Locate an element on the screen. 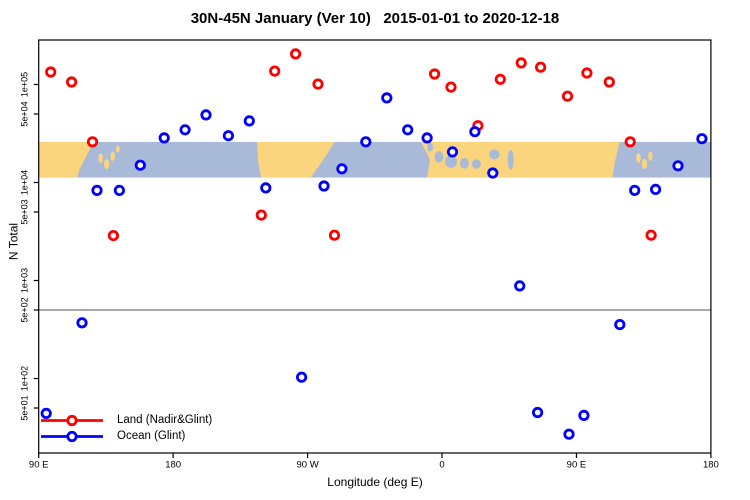 The height and width of the screenshot is (500, 750). svg-text: 5e+02 is located at coordinates (25, 309).